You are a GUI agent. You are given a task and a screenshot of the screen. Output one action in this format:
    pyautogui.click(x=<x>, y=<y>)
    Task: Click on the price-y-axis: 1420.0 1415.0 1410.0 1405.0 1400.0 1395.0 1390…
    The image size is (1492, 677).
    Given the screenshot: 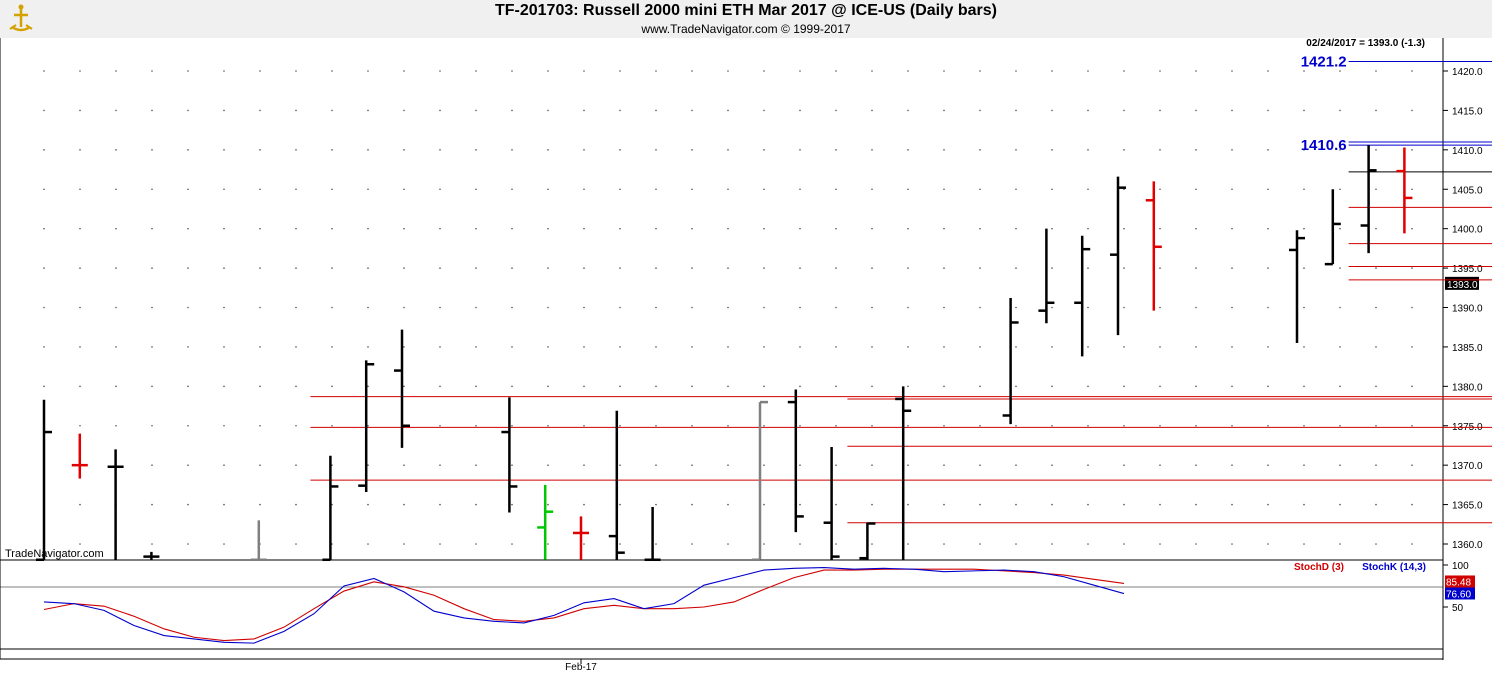 What is the action you would take?
    pyautogui.click(x=1463, y=340)
    